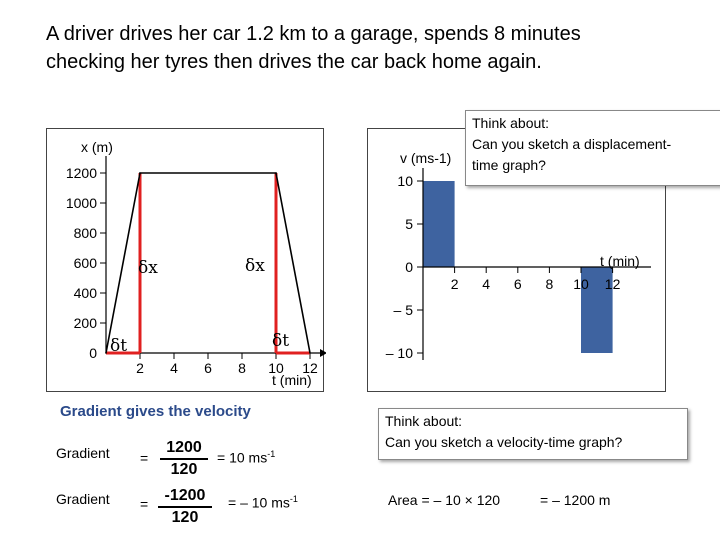 The width and height of the screenshot is (720, 540). Describe the element at coordinates (246, 457) in the screenshot. I see `gradient-result-1: = 10 ms-1` at that location.